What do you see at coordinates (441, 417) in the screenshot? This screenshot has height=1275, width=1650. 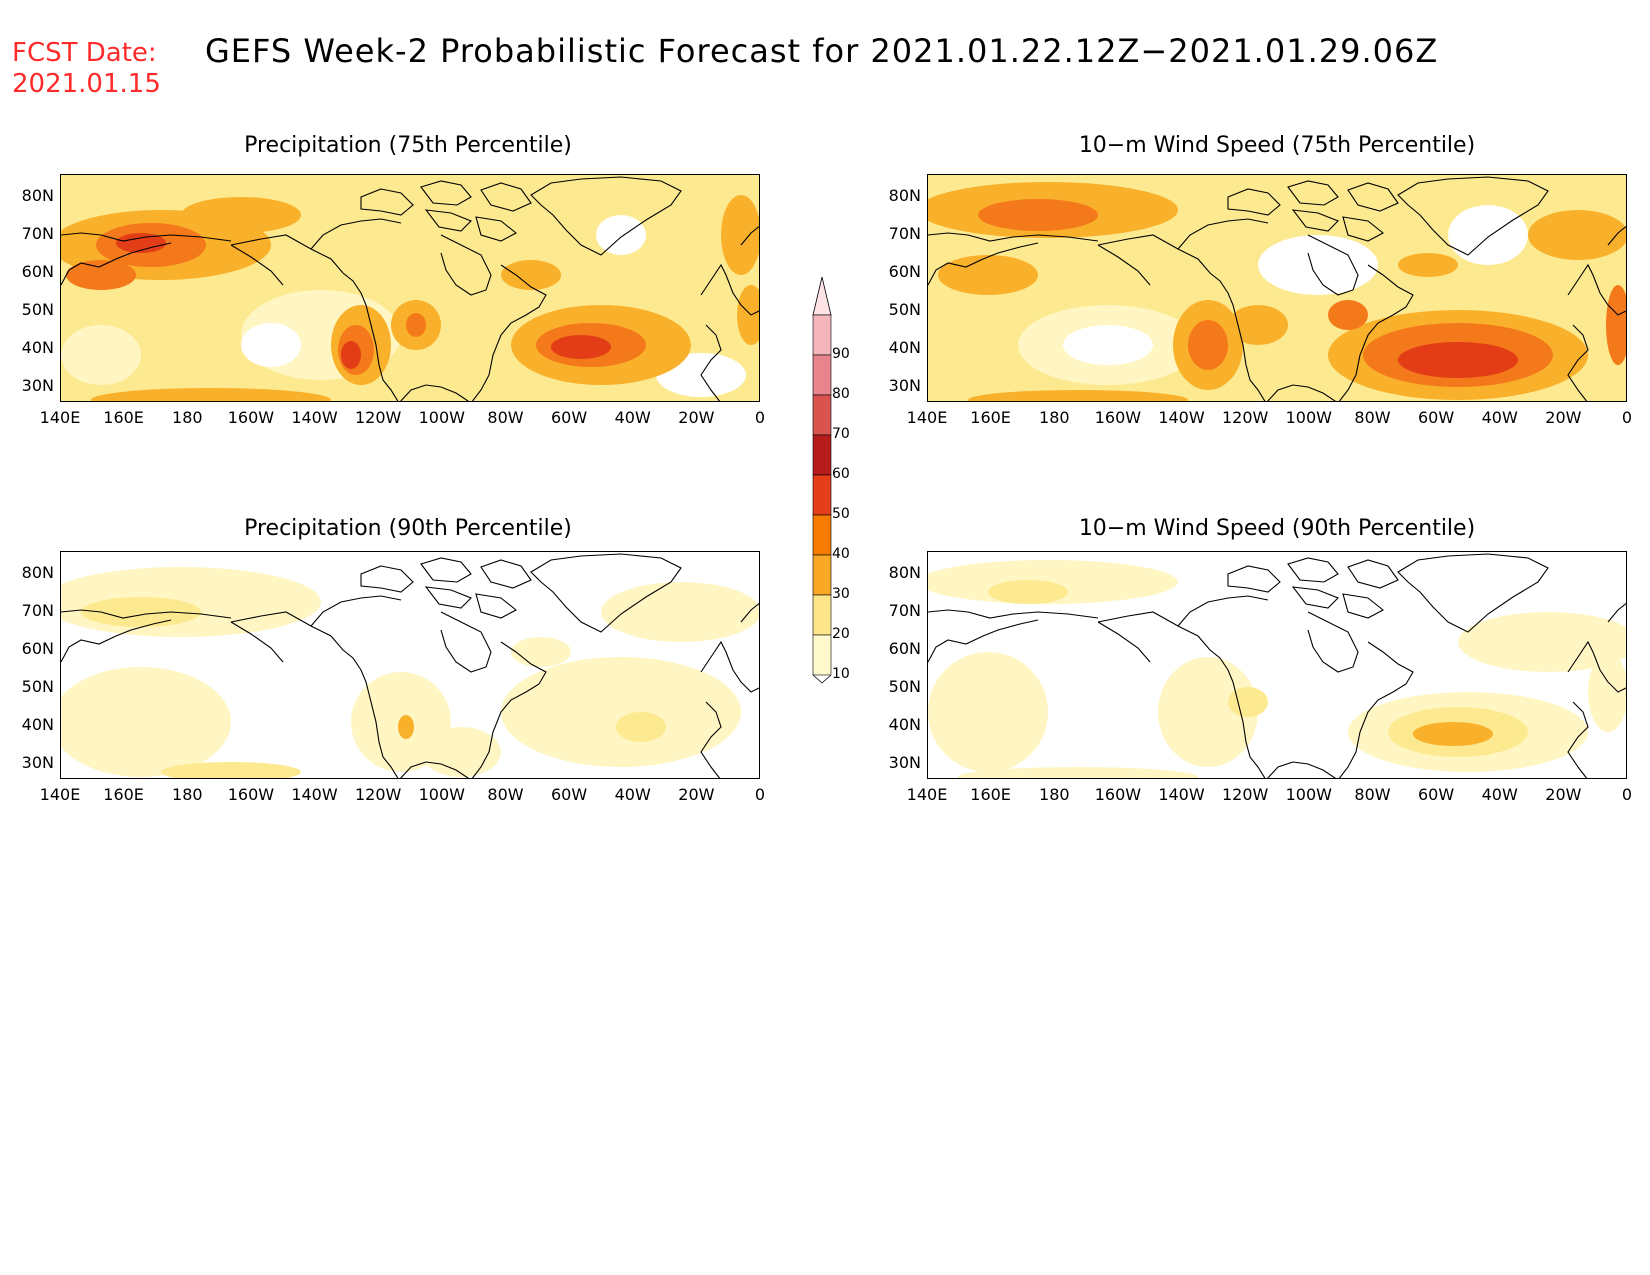 I see `lon-tick-label: 100W` at bounding box center [441, 417].